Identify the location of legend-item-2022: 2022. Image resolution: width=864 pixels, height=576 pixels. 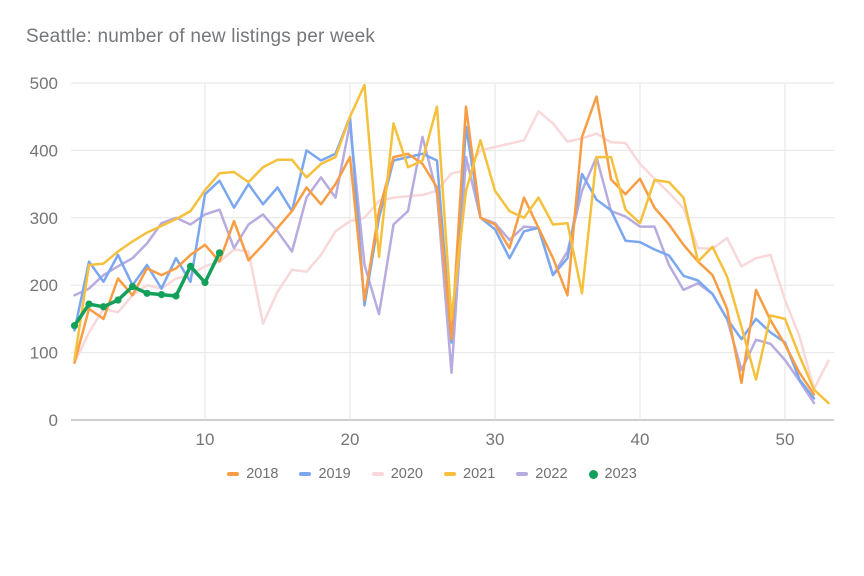
(542, 474).